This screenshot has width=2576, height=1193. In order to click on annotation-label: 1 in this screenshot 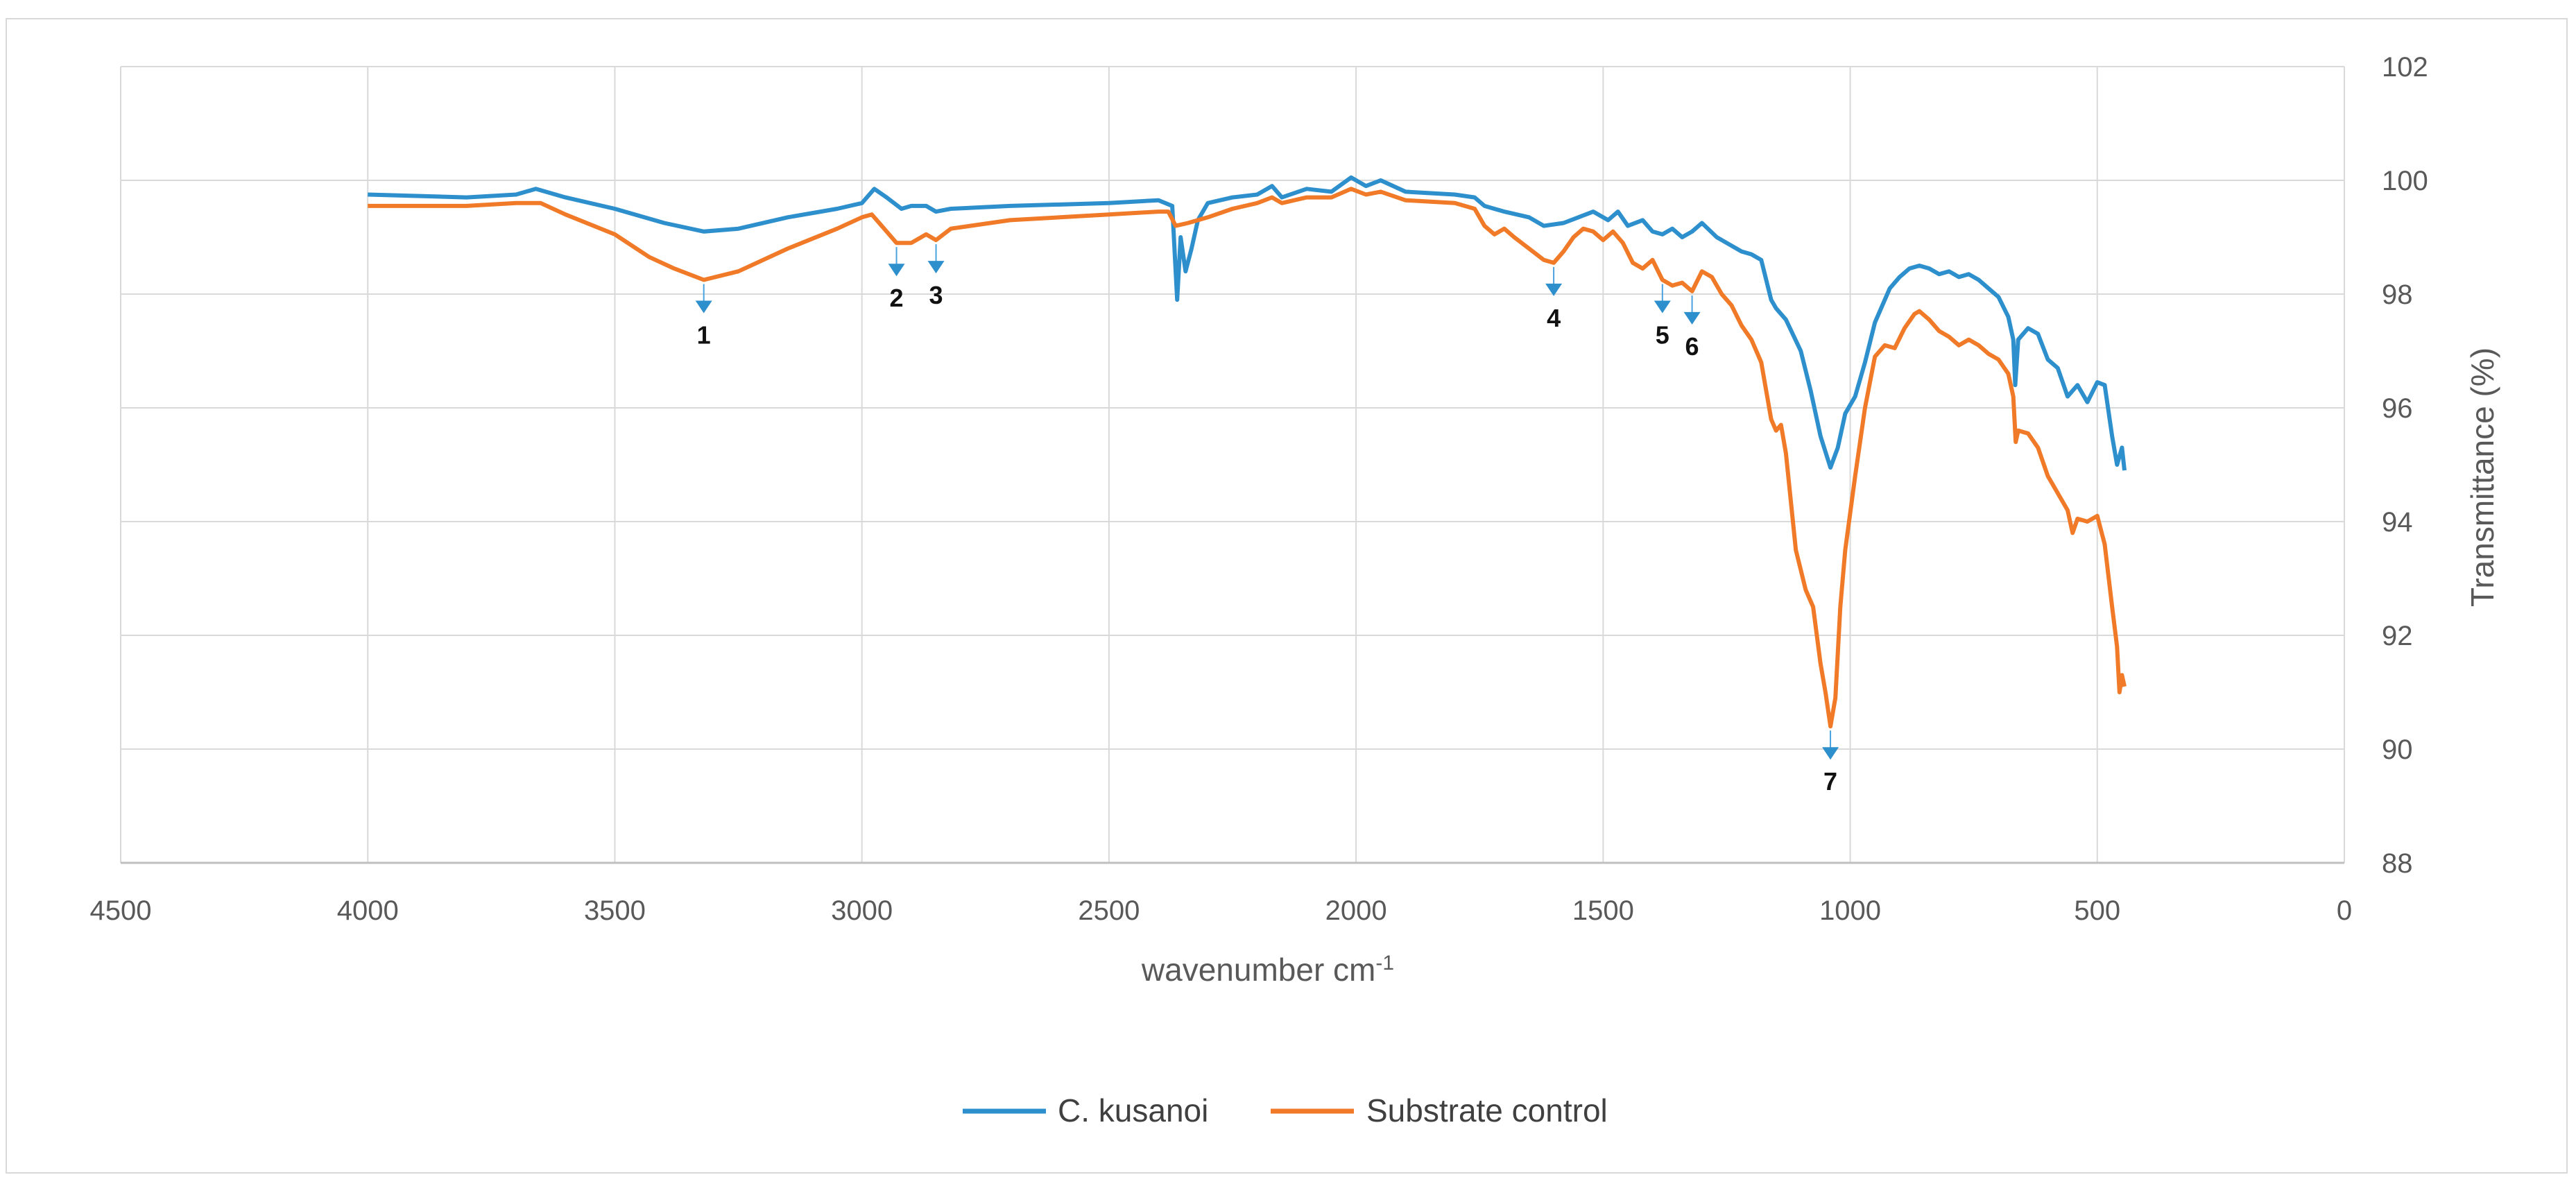, I will do `click(704, 336)`.